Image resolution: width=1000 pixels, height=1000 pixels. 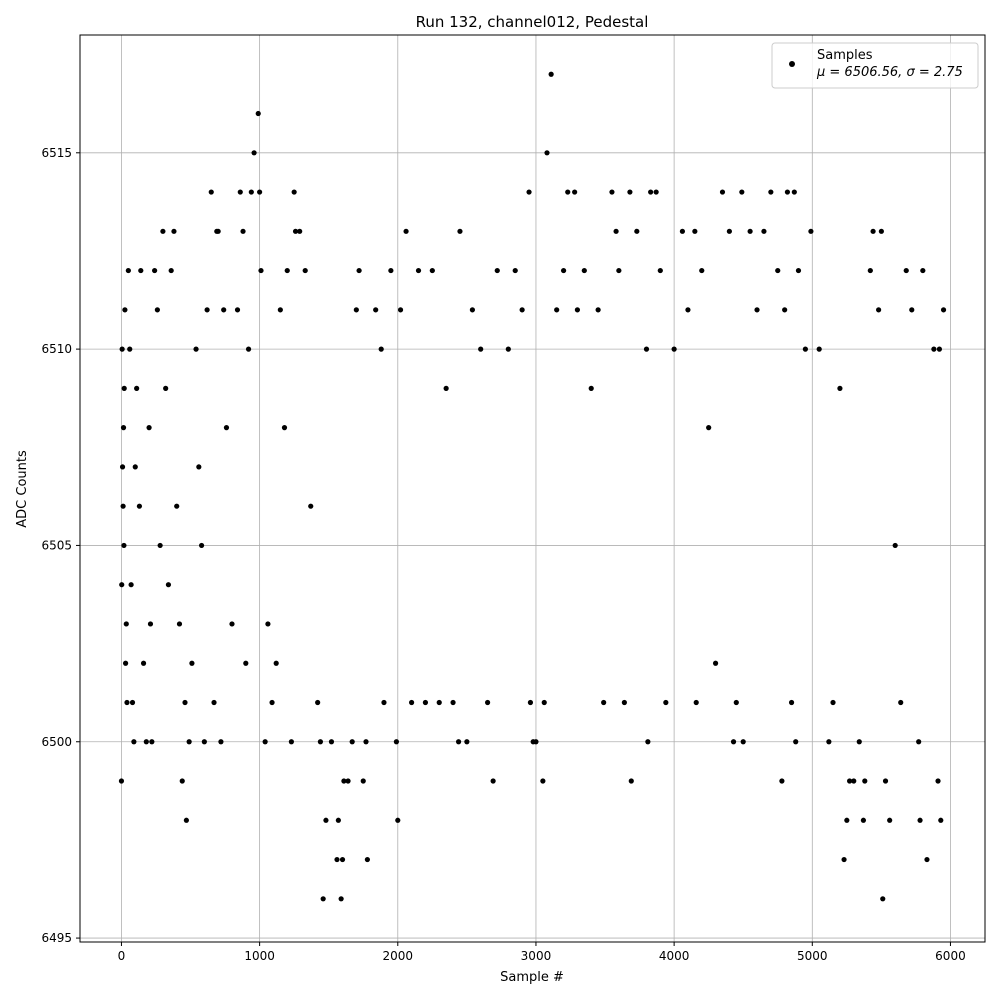 I want to click on x-tick-label: 4000, so click(x=674, y=956).